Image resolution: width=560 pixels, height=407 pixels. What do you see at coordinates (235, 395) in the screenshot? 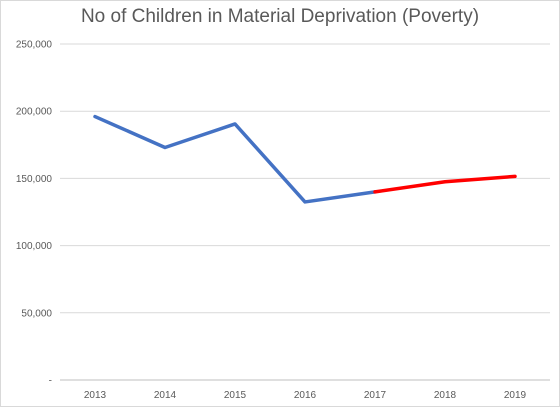
I see `x-tick-label: 2015` at bounding box center [235, 395].